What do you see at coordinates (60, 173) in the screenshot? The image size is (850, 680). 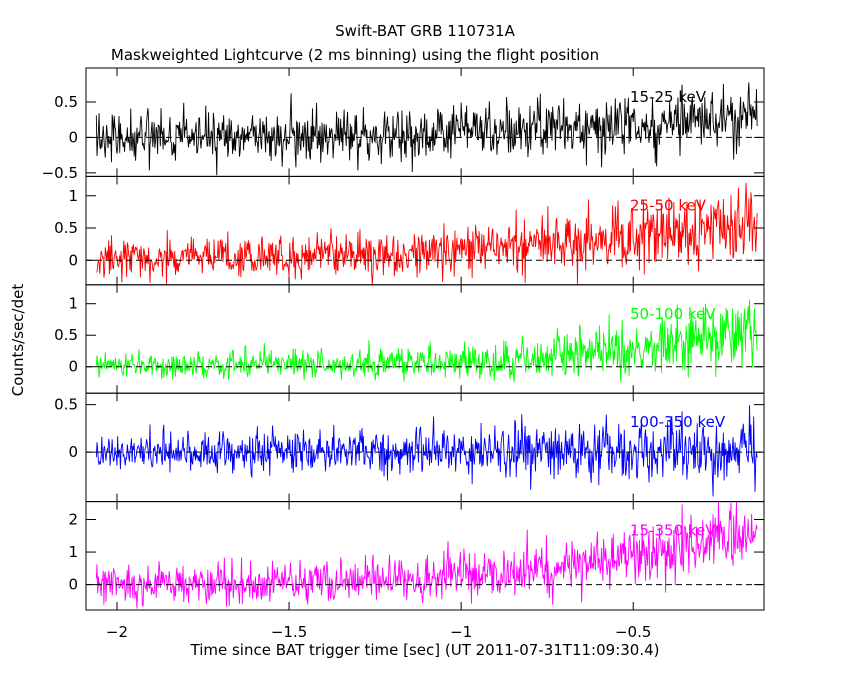 I see `y-tick-label-1: −0.5` at bounding box center [60, 173].